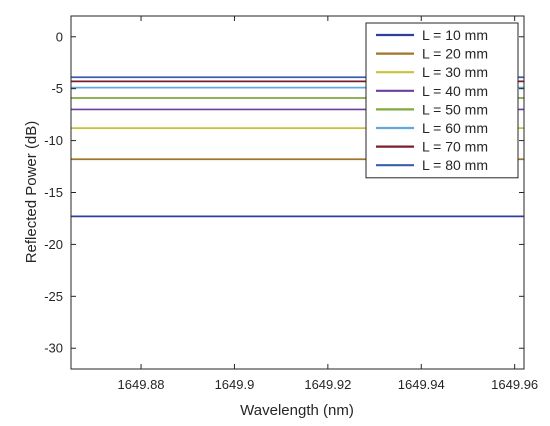  I want to click on y-tick-label: -5, so click(57, 88).